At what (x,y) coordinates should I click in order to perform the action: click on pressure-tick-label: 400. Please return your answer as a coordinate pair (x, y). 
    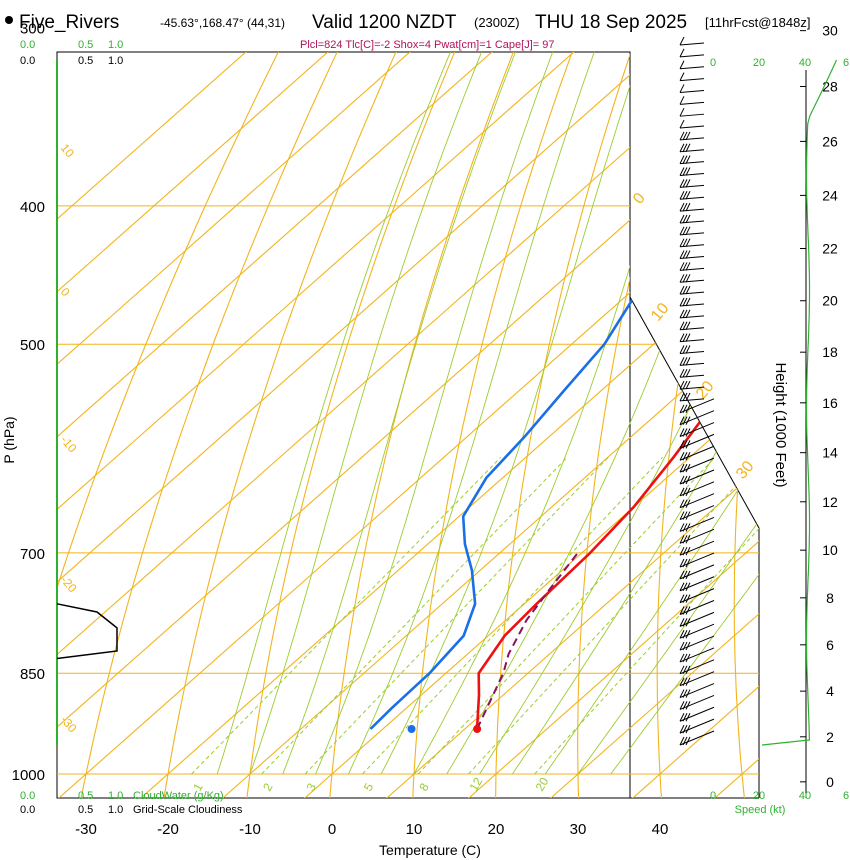
    Looking at the image, I should click on (32, 207).